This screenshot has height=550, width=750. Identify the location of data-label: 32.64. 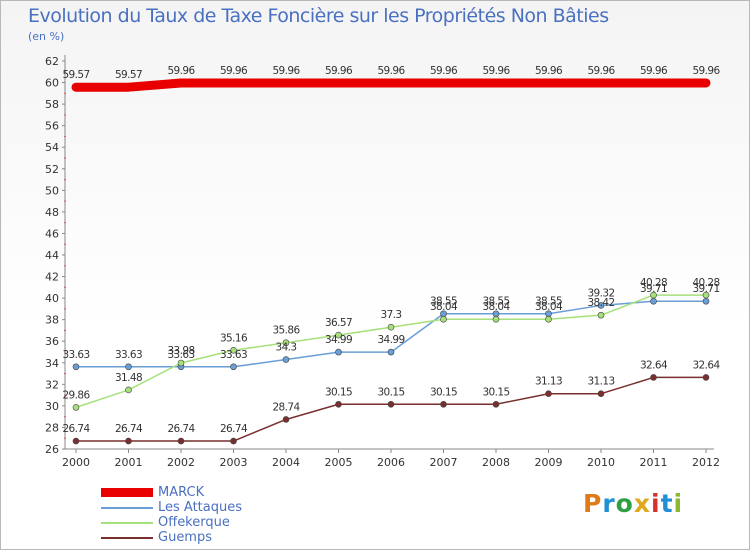
(654, 365).